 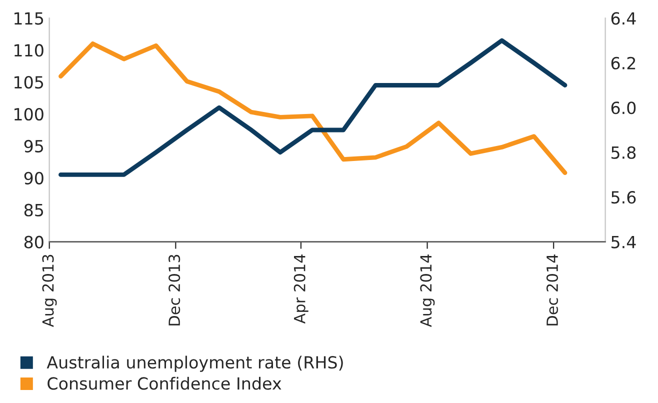 What do you see at coordinates (34, 146) in the screenshot?
I see `y-tick-label: 95` at bounding box center [34, 146].